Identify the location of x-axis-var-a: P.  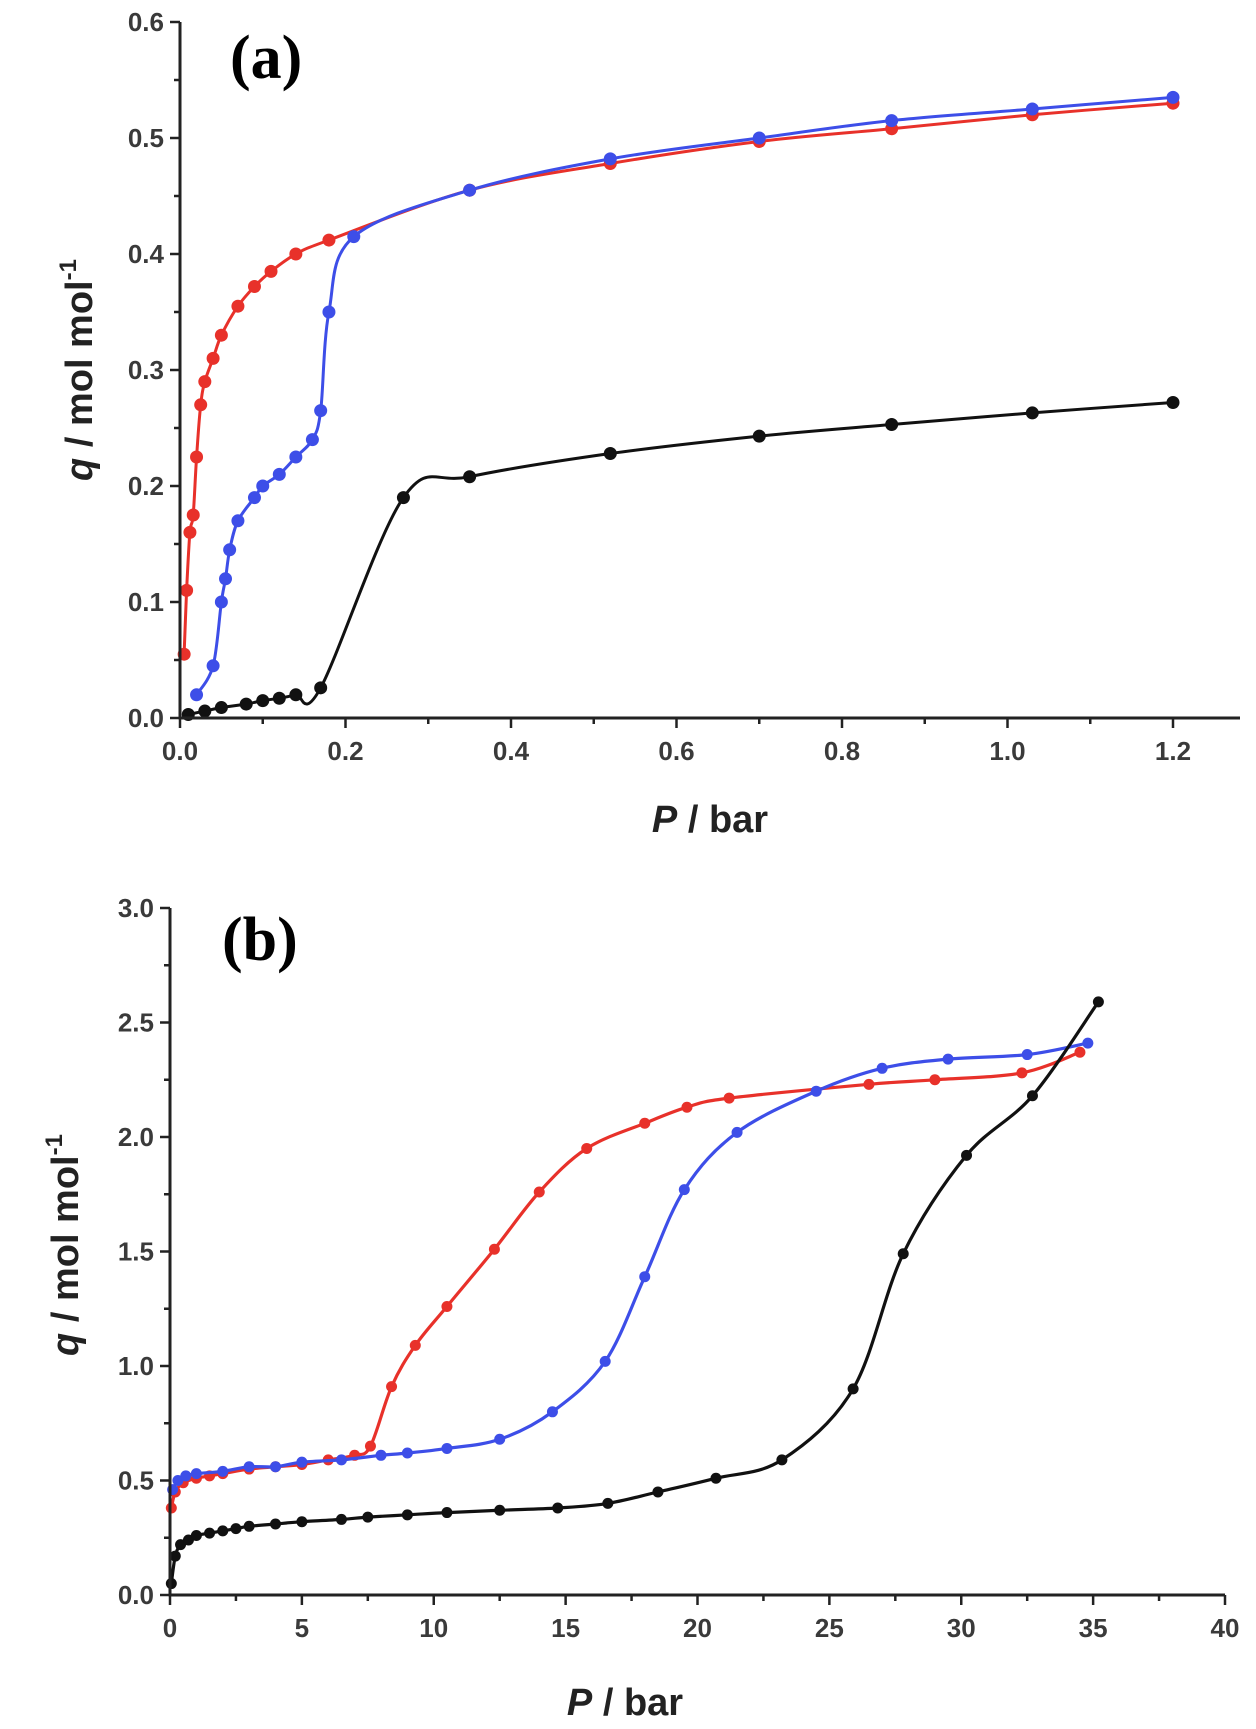
(665, 820).